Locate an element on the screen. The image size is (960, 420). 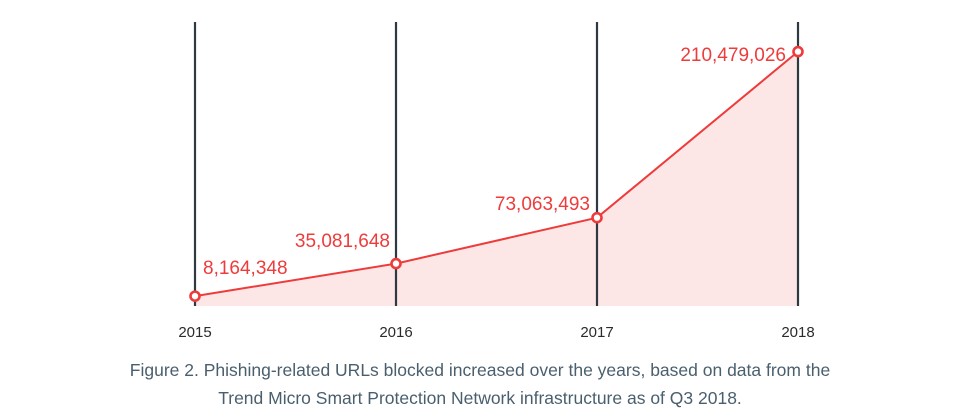
x-tick-2018: 2018 is located at coordinates (797, 332).